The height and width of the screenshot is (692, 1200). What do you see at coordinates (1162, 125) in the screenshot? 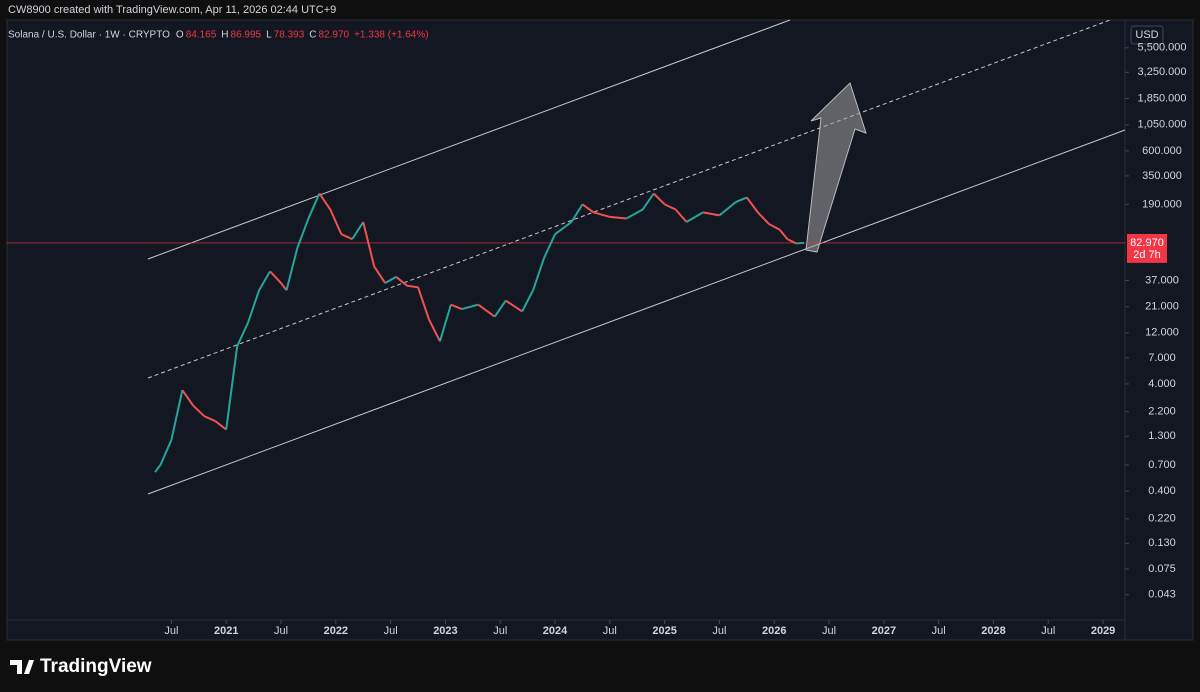
I see `y-tick-label: 1,050.000` at bounding box center [1162, 125].